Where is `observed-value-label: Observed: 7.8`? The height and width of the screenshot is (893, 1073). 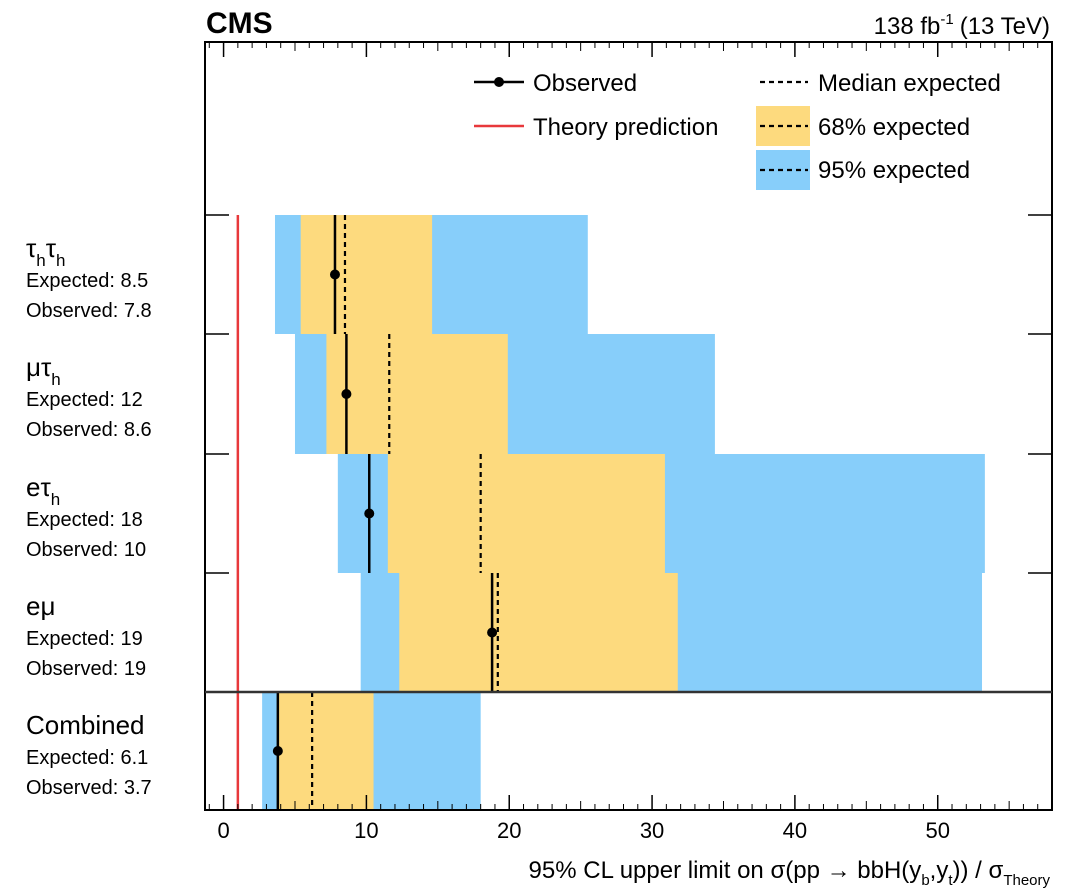 observed-value-label: Observed: 7.8 is located at coordinates (89, 311).